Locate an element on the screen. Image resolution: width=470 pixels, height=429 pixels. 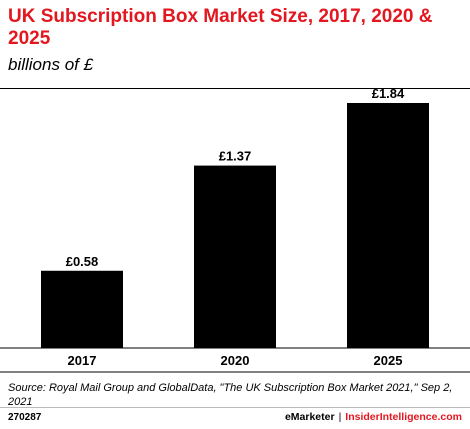
brand-emarketer: eMarketer is located at coordinates (309, 417).